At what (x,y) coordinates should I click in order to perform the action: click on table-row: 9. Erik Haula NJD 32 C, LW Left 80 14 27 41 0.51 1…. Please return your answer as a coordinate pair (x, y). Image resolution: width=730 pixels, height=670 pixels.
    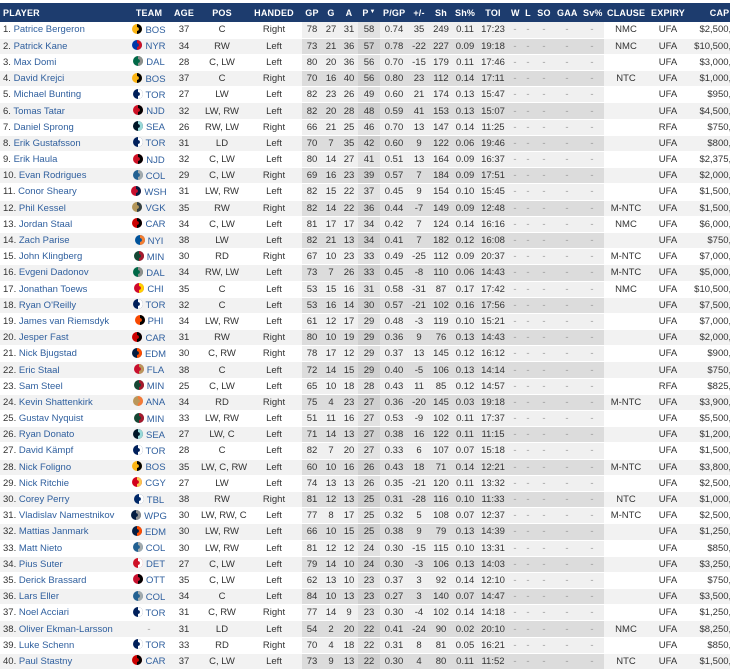
    Looking at the image, I should click on (365, 160).